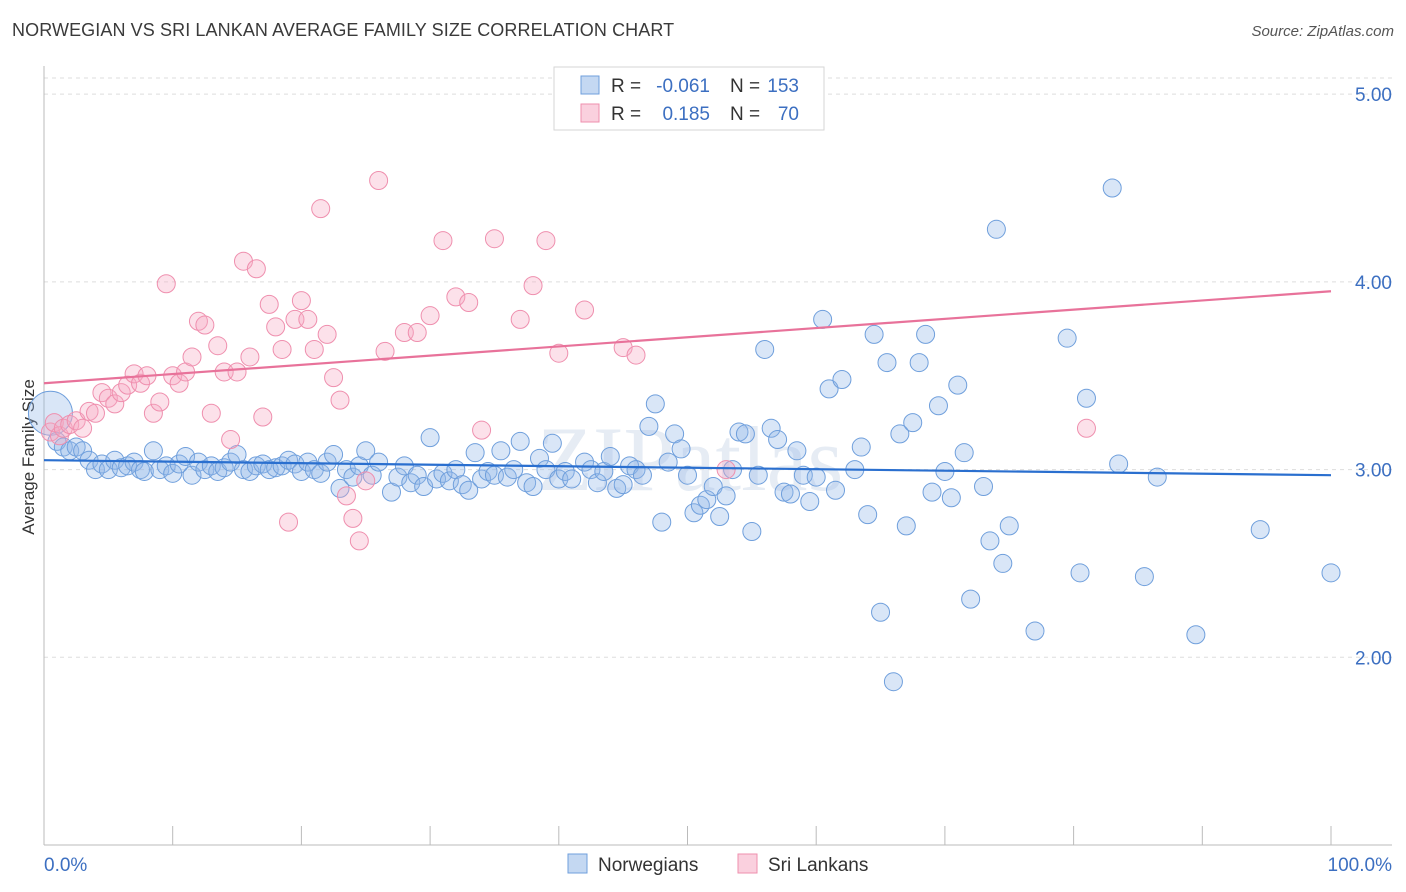 This screenshot has width=1406, height=892. Describe the element at coordinates (788, 114) in the screenshot. I see `legend-n-value-2: 70` at that location.